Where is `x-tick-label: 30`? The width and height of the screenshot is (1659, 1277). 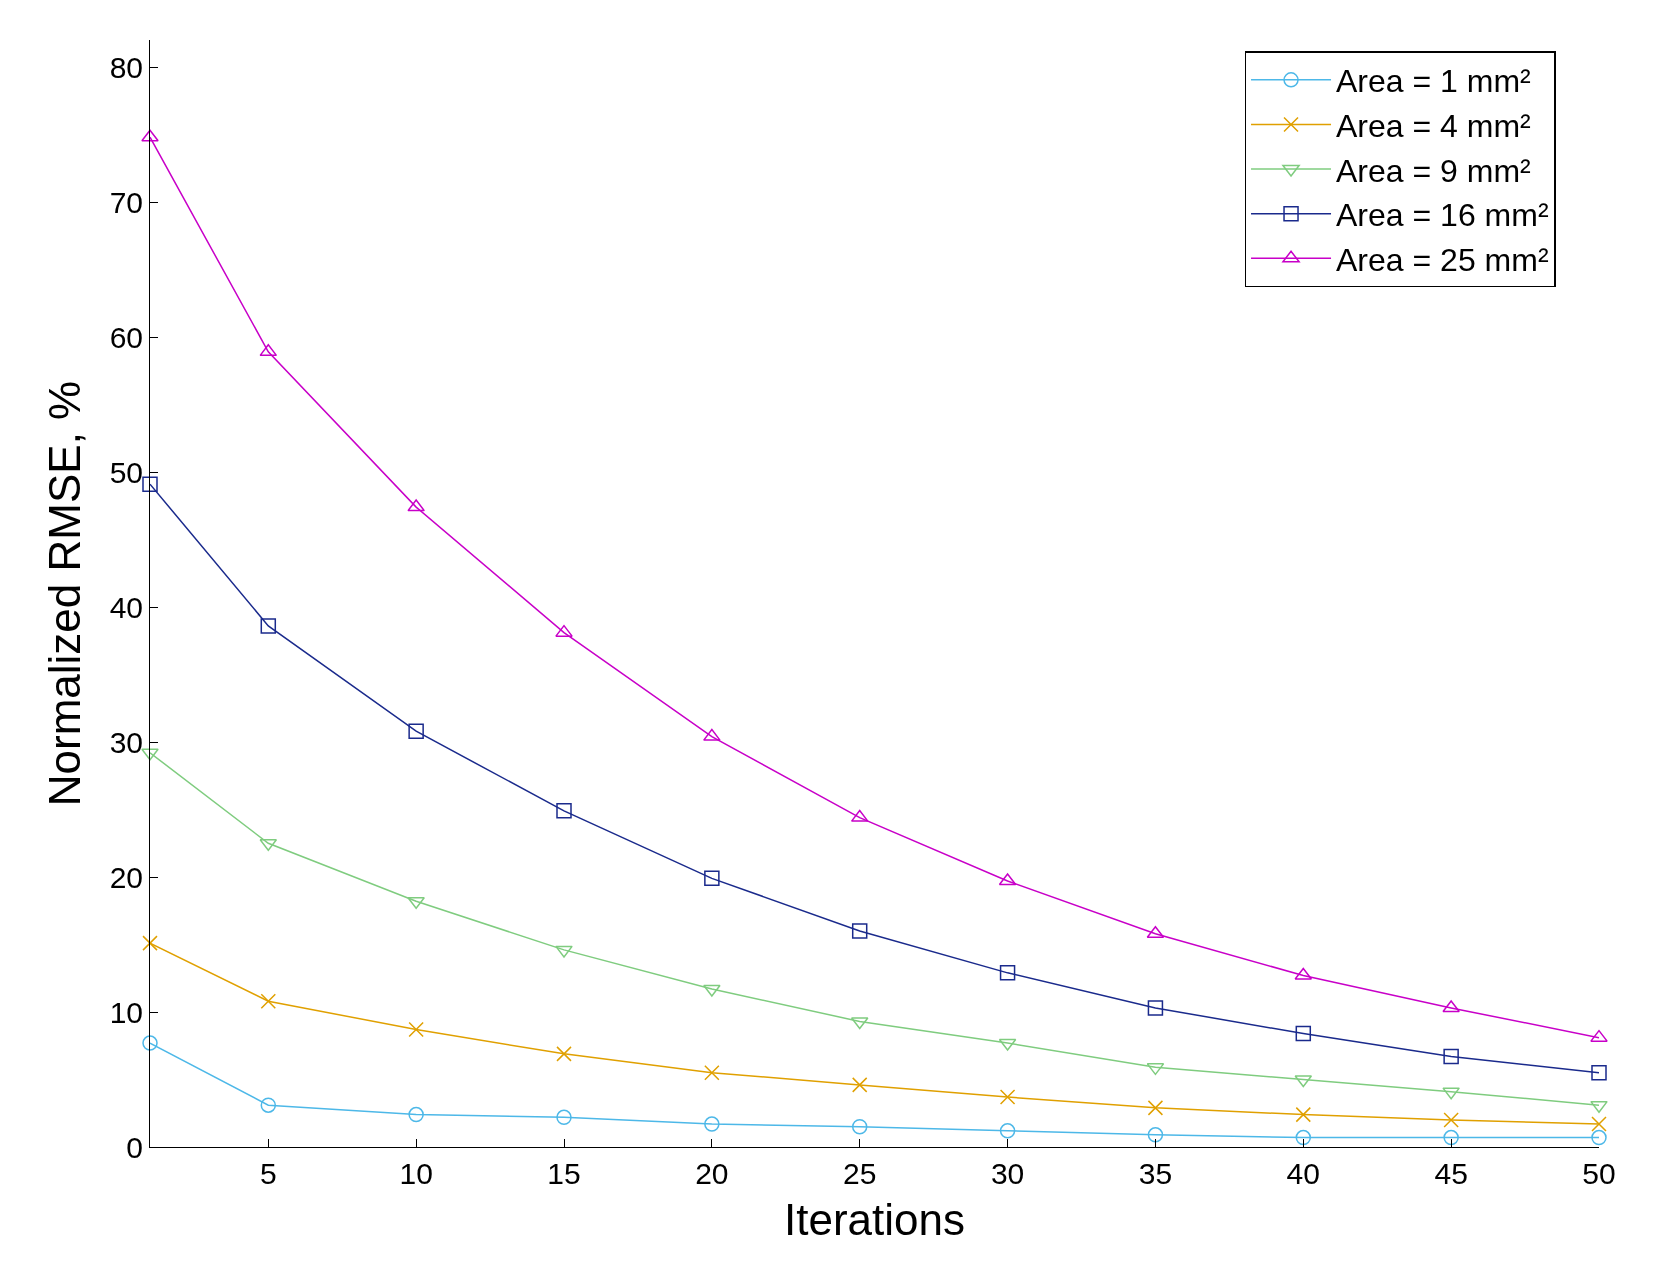
x-tick-label: 30 is located at coordinates (1007, 1173).